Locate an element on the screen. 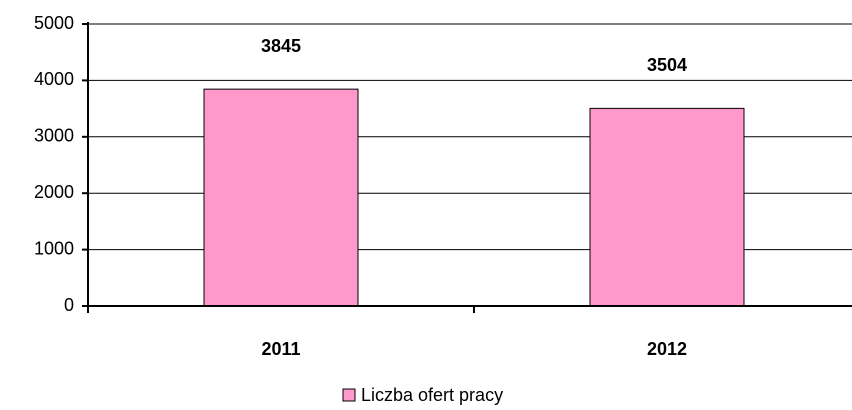  data-label: 3845 is located at coordinates (281, 46).